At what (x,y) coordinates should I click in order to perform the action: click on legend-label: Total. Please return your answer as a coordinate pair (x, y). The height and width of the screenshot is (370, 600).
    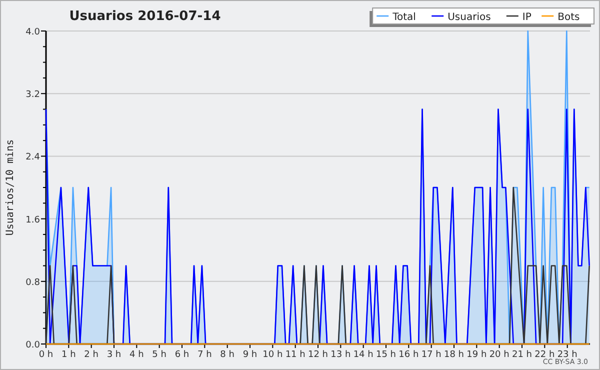
    Looking at the image, I should click on (404, 17).